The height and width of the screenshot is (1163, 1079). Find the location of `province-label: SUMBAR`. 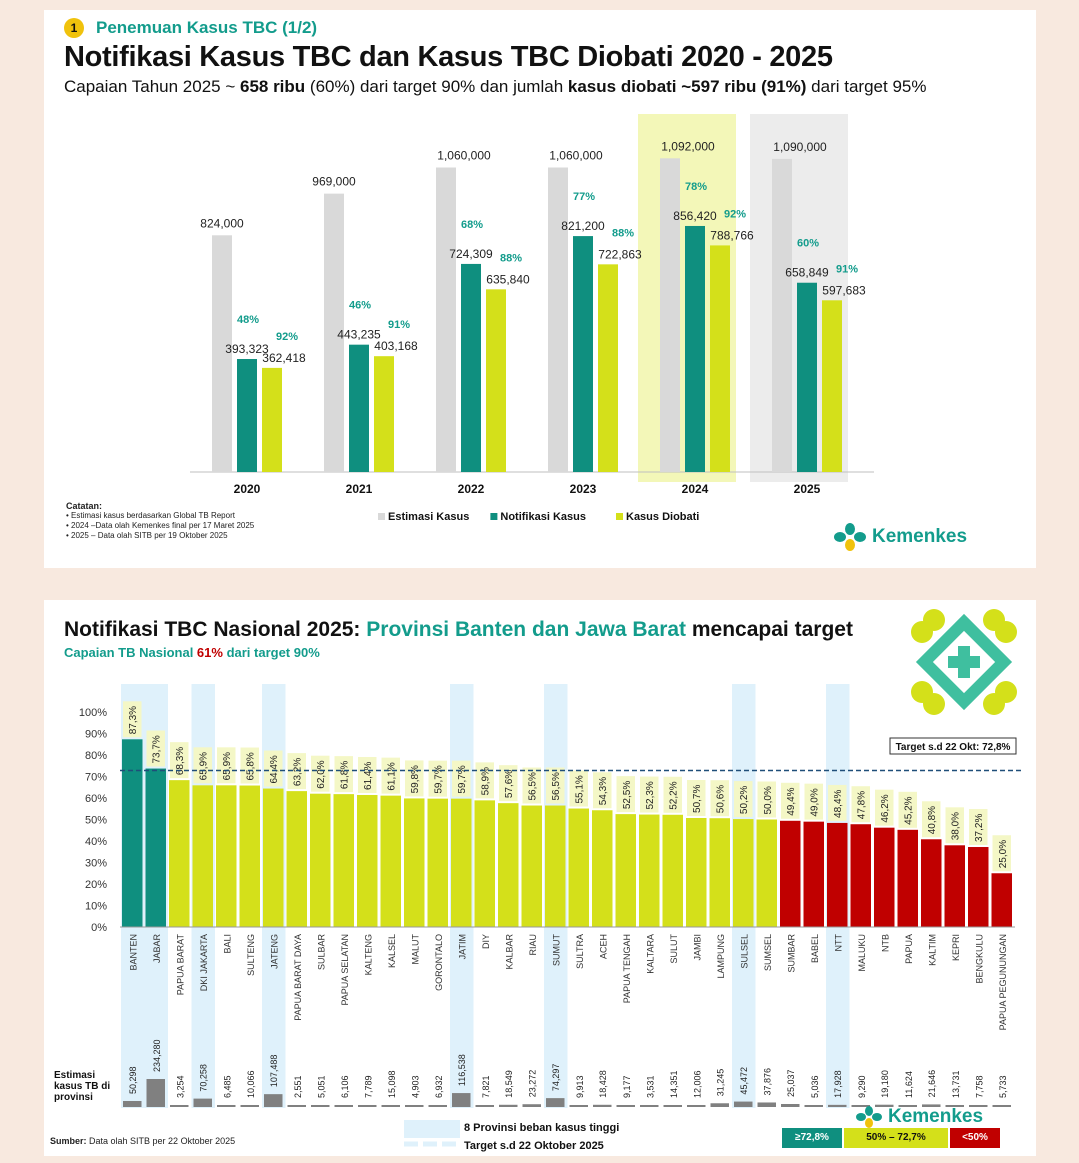

province-label: SUMBAR is located at coordinates (791, 953).